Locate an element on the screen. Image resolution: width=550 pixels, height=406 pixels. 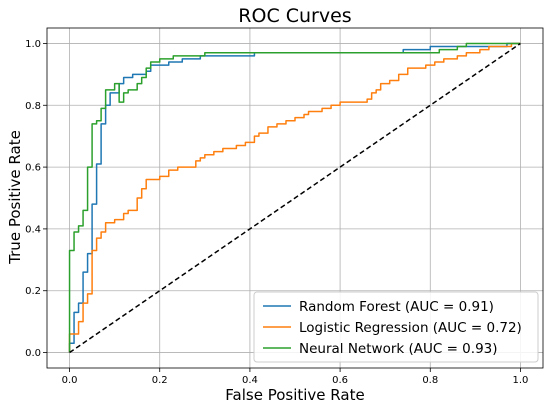
y-tick-label: 1.0 is located at coordinates (33, 44).